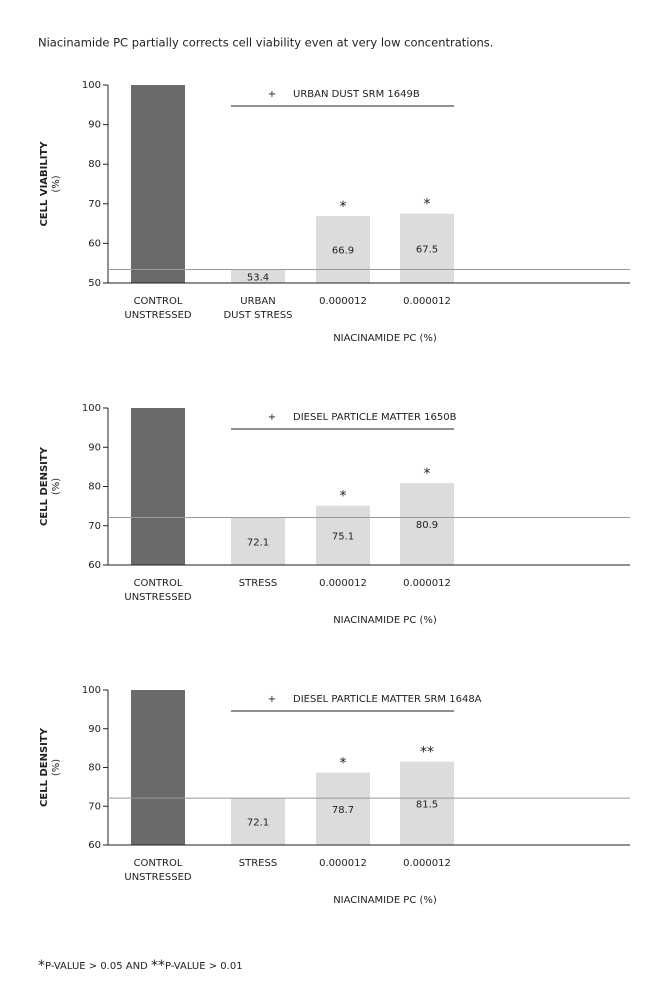 This screenshot has height=1005, width=667. I want to click on x-tick-label: DUST STRESS, so click(257, 315).